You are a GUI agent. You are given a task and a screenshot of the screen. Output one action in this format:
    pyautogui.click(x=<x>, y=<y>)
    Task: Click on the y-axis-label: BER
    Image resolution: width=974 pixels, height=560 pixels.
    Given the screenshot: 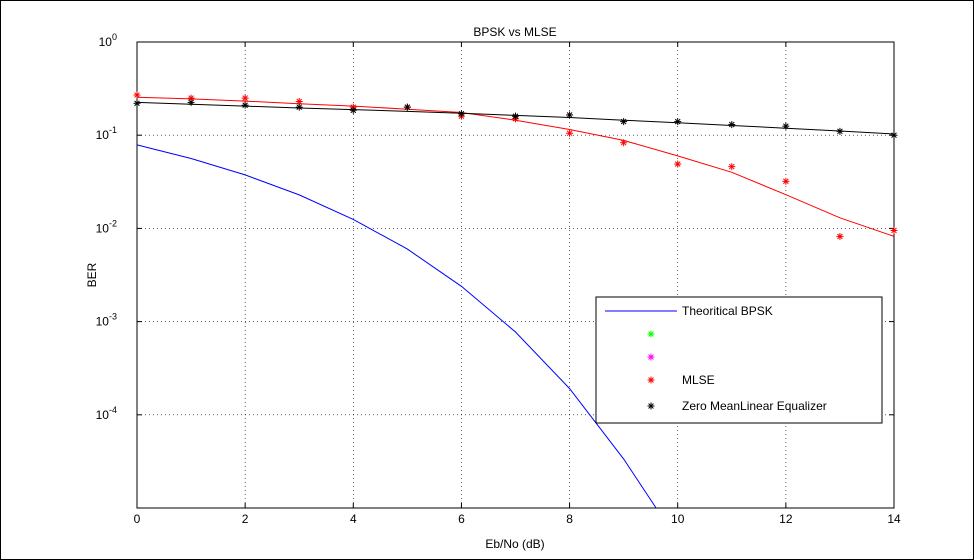 What is the action you would take?
    pyautogui.click(x=92, y=274)
    